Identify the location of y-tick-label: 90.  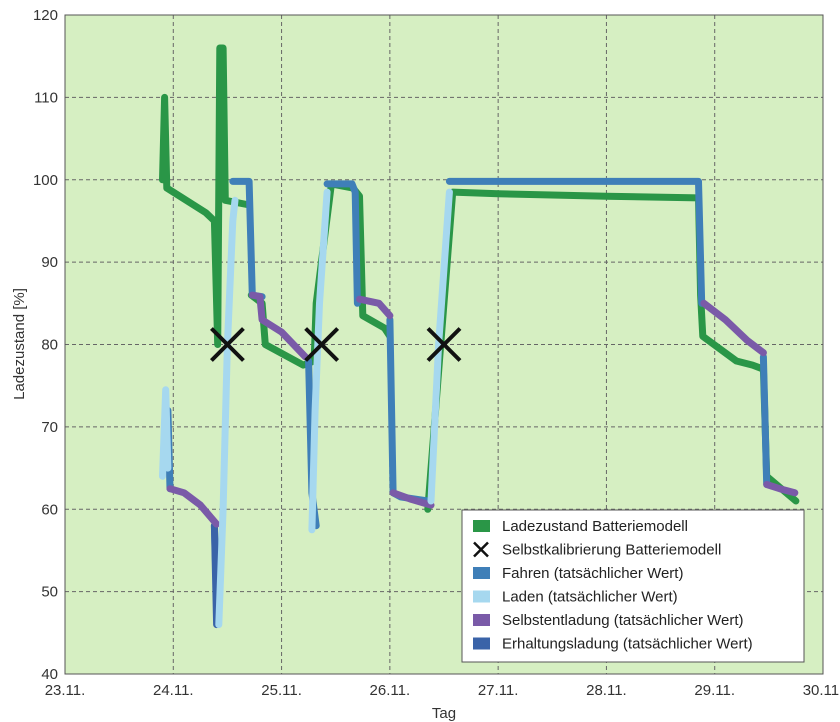
(49, 262).